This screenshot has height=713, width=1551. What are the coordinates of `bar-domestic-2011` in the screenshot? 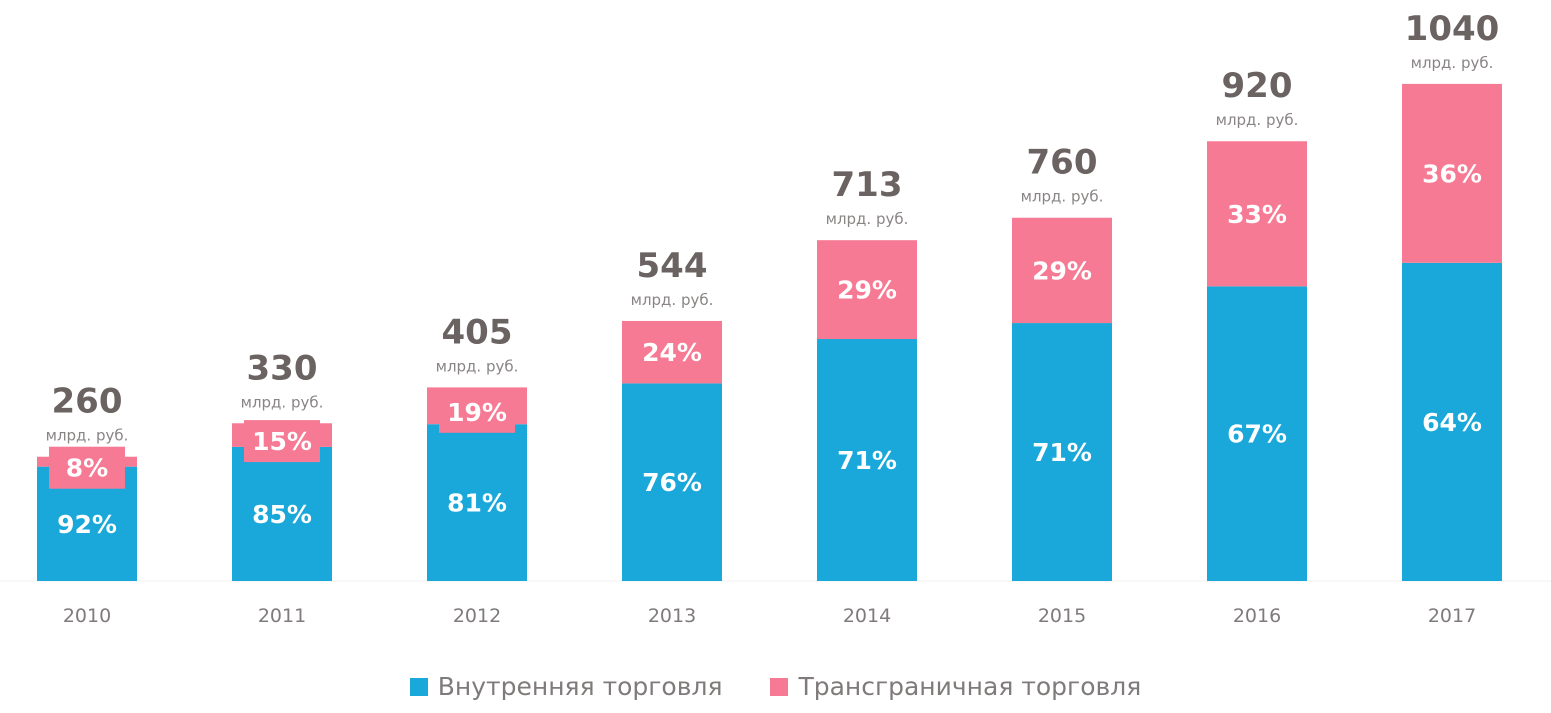 It's located at (282, 513).